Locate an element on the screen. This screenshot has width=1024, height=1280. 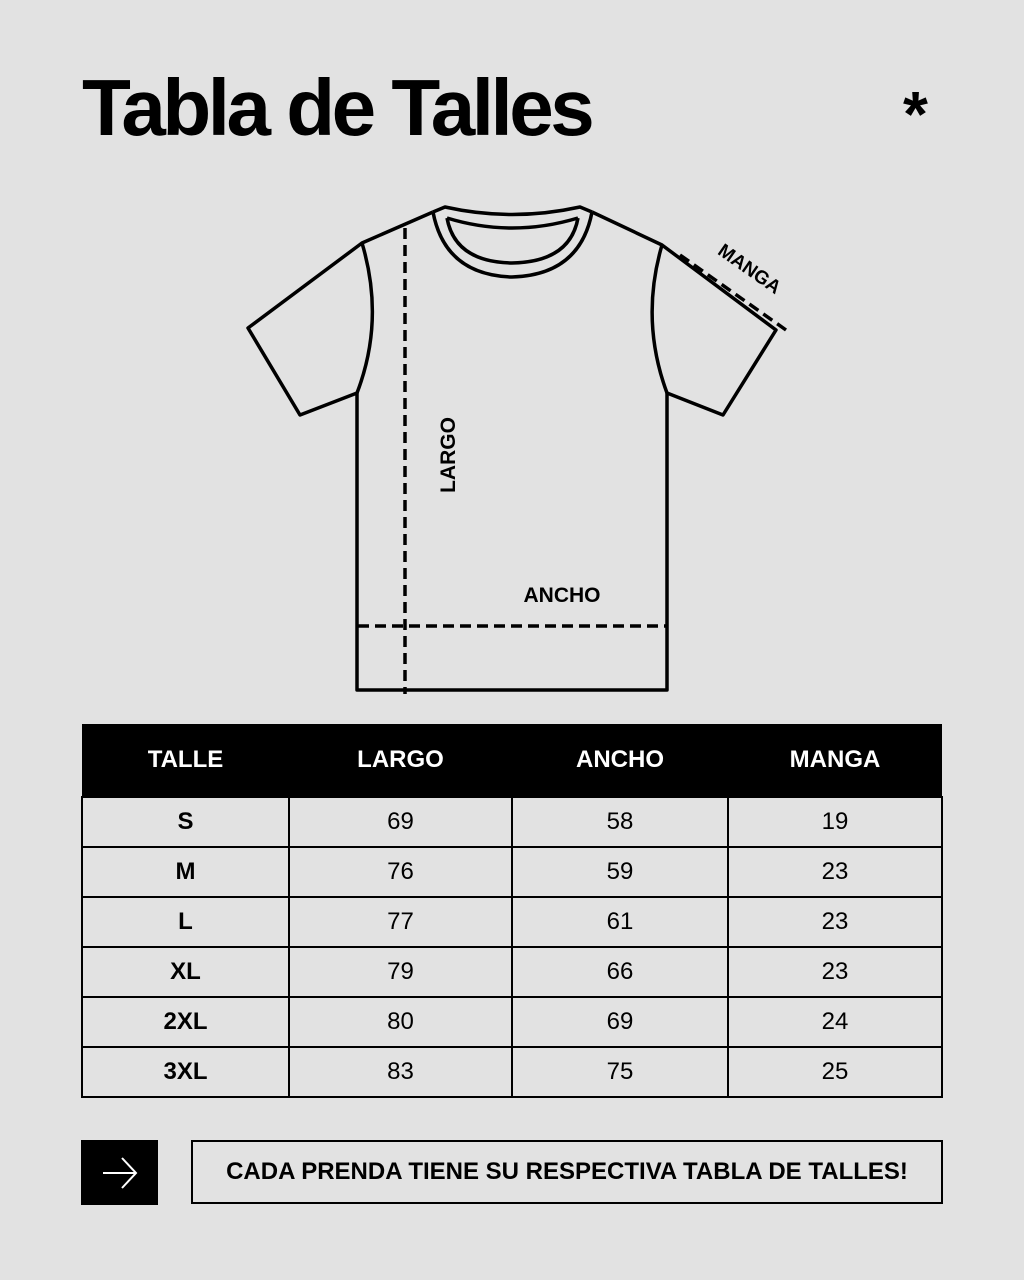
table-row: 3XL 83 75 25 is located at coordinates (512, 1072).